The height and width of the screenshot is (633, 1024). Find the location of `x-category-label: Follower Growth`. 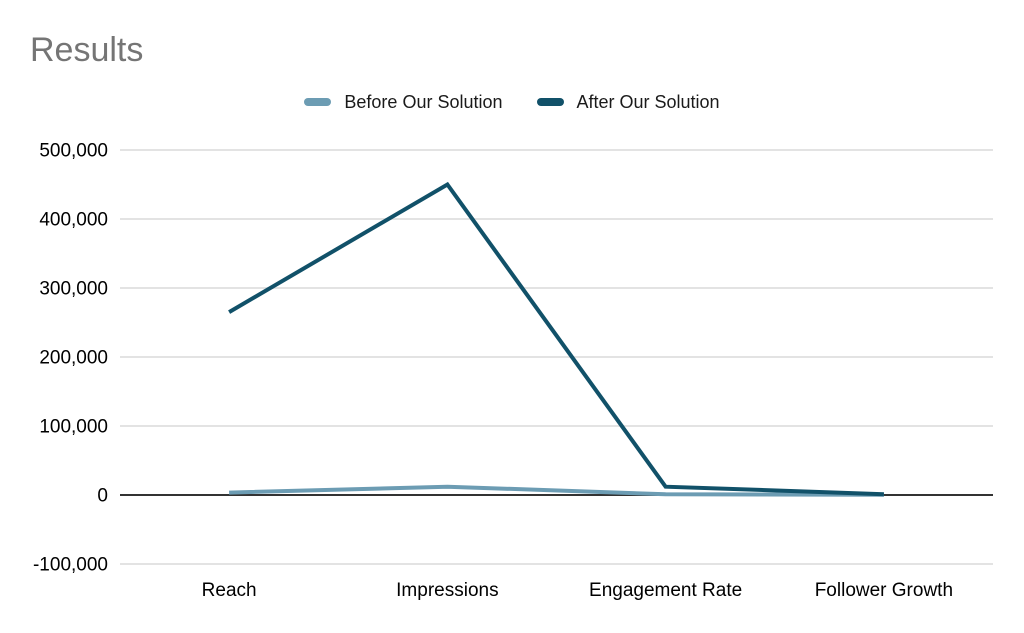

x-category-label: Follower Growth is located at coordinates (884, 590).